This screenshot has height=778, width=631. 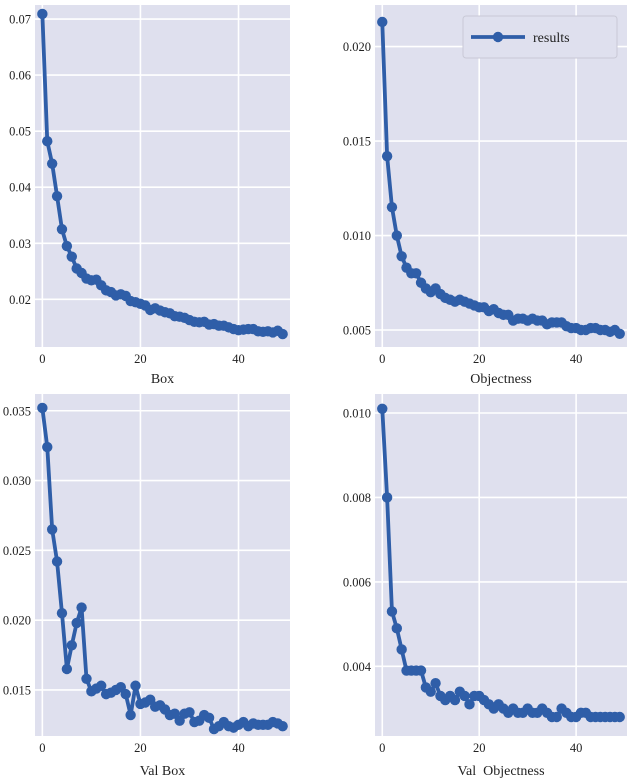 What do you see at coordinates (20, 20) in the screenshot?
I see `y-tick-label: 0.07` at bounding box center [20, 20].